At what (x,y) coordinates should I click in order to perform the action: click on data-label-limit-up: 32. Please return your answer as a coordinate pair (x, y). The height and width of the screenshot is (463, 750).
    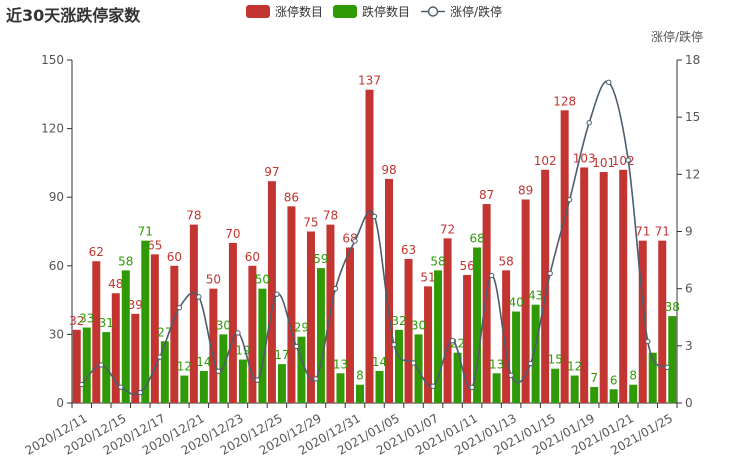
    Looking at the image, I should click on (76, 321).